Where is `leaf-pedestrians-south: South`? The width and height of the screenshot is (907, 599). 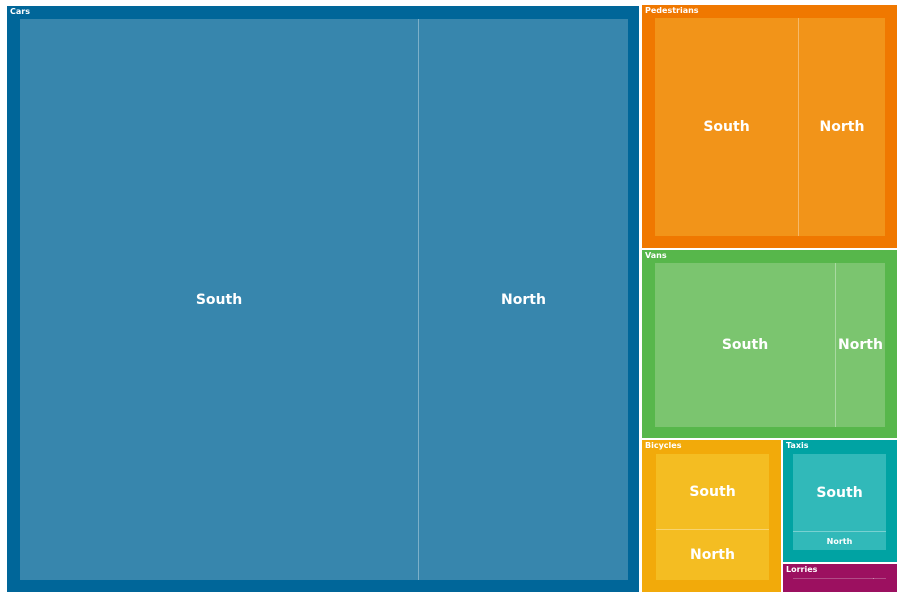
leaf-pedestrians-south: South is located at coordinates (726, 127).